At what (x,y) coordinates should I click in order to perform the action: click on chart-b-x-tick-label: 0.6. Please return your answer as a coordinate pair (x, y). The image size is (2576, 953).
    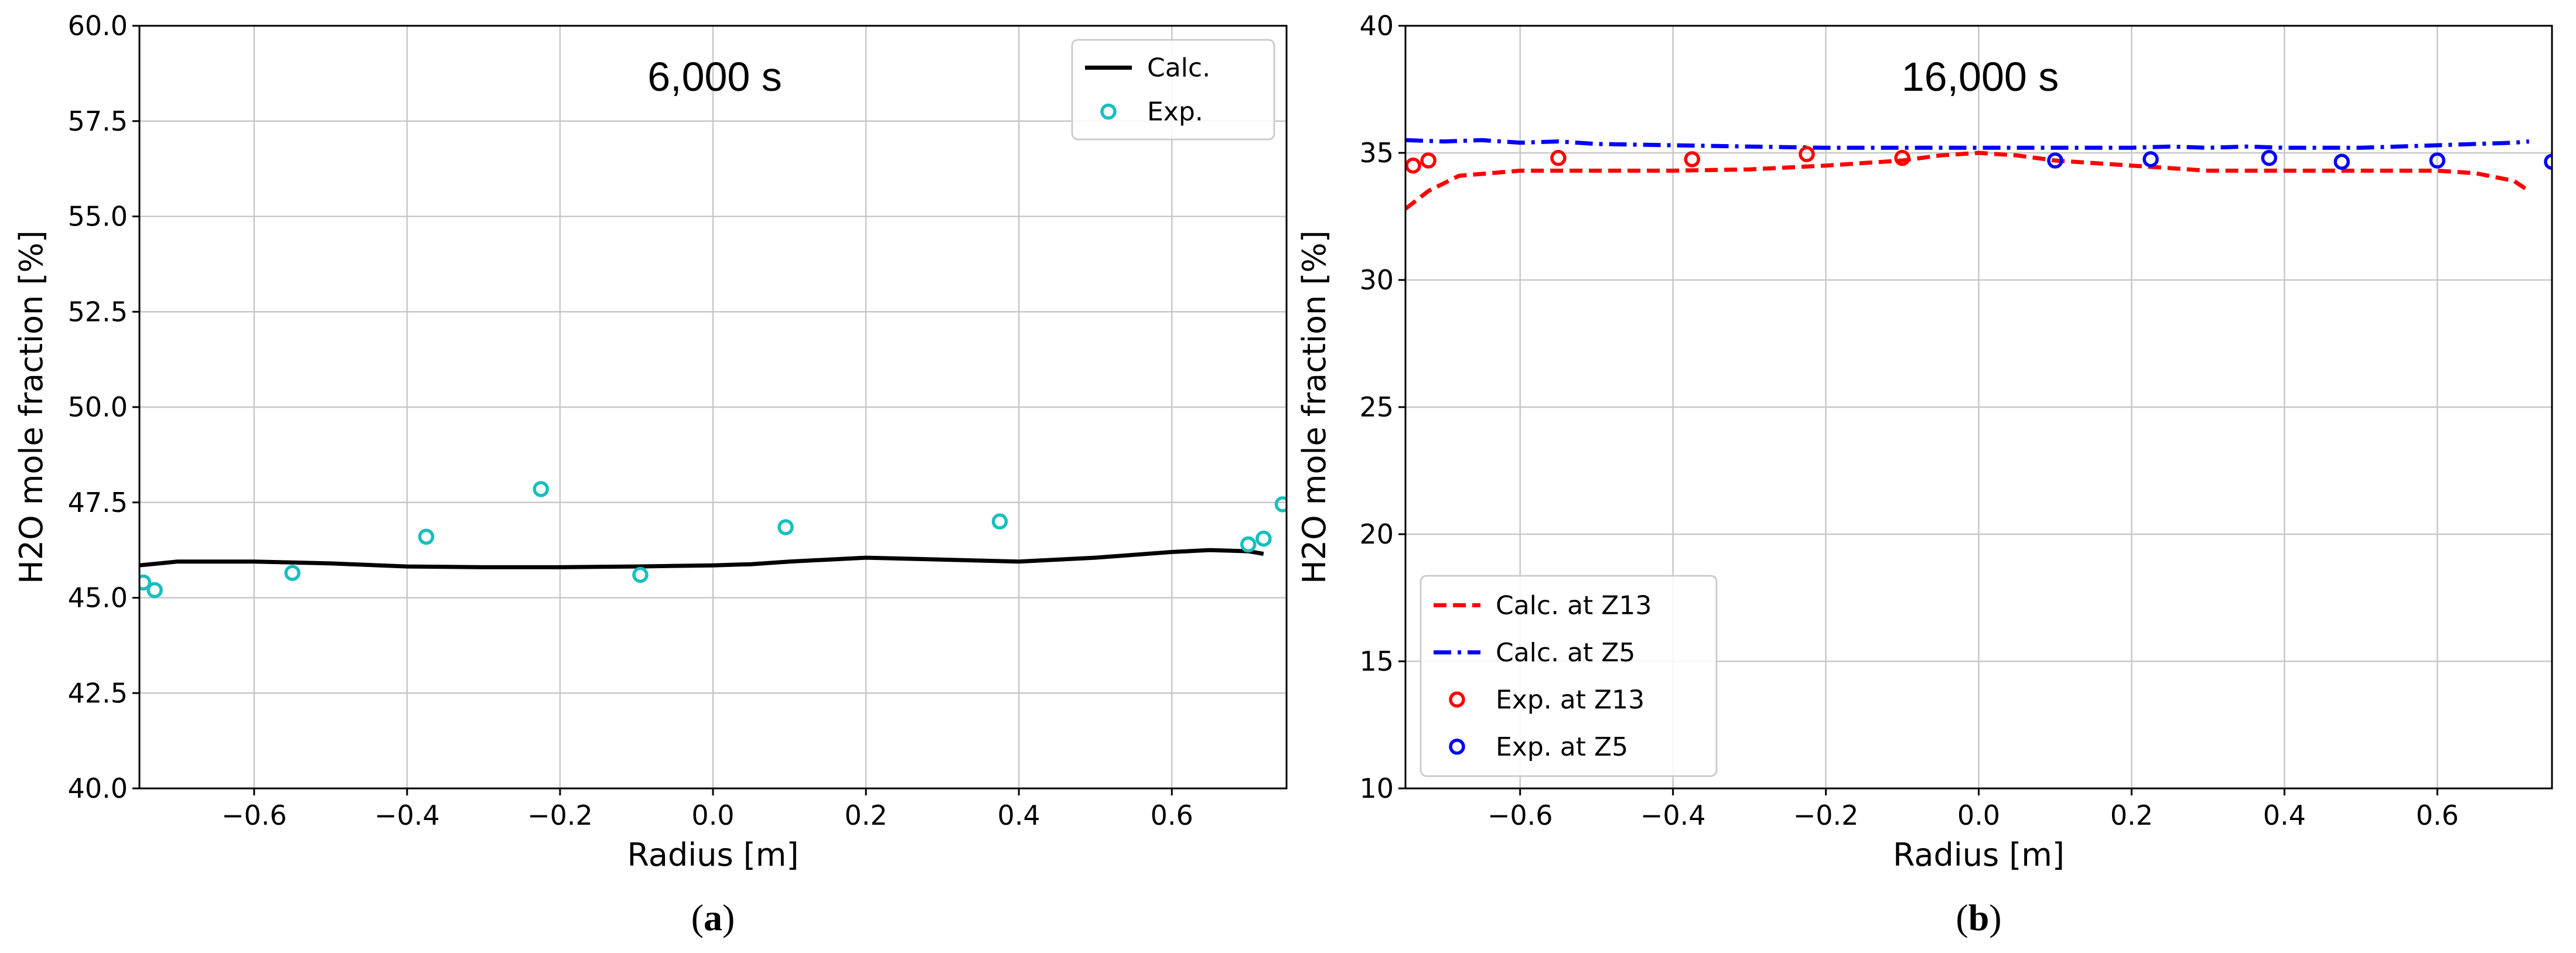
    Looking at the image, I should click on (2438, 815).